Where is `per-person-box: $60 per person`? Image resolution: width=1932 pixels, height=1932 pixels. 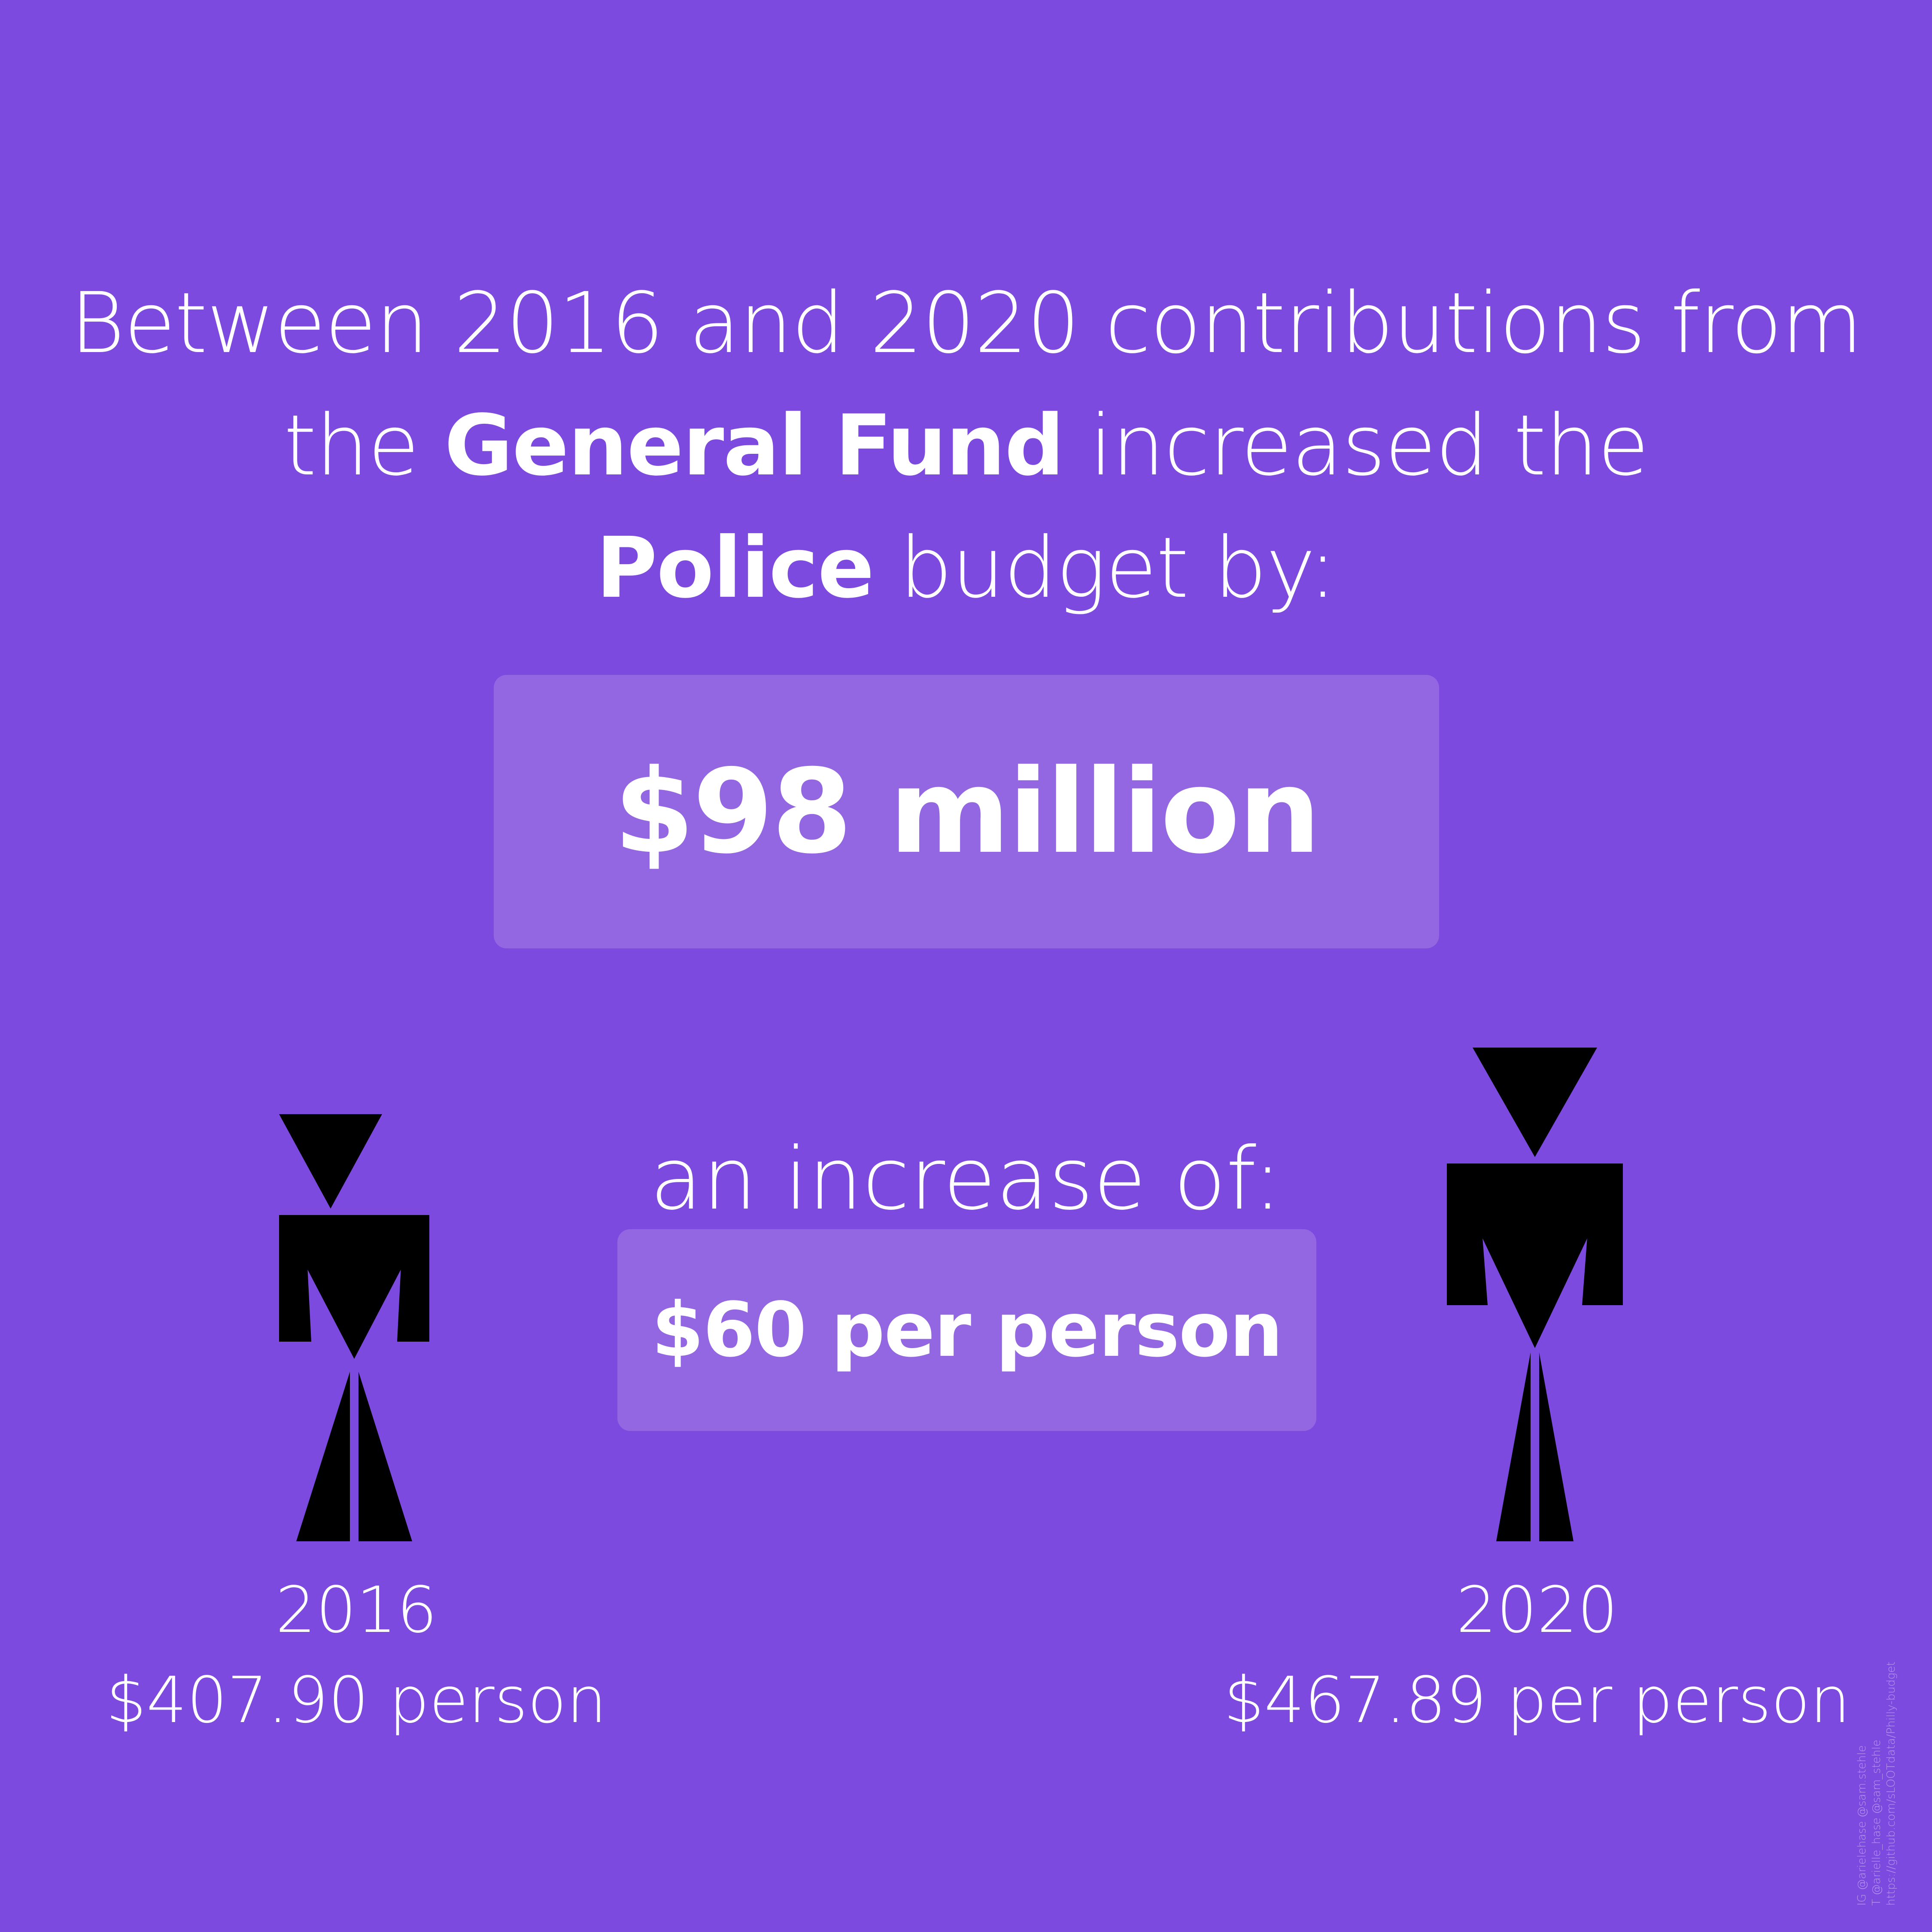
per-person-box: $60 per person is located at coordinates (966, 1330).